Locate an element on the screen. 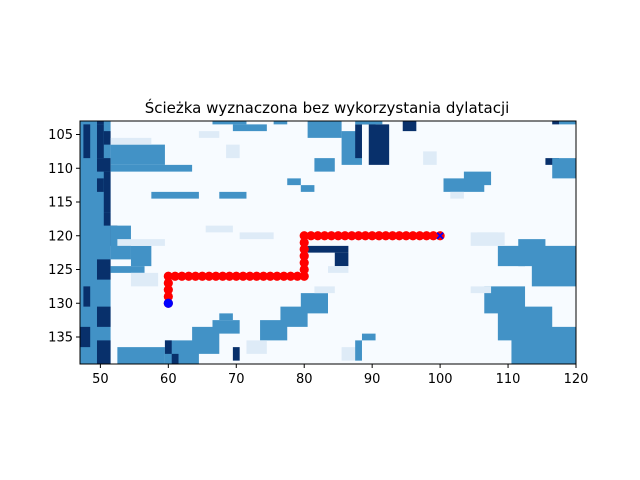 This screenshot has height=480, width=640. x-axis: 50 60 70 80 90 100 110 120 is located at coordinates (340, 375).